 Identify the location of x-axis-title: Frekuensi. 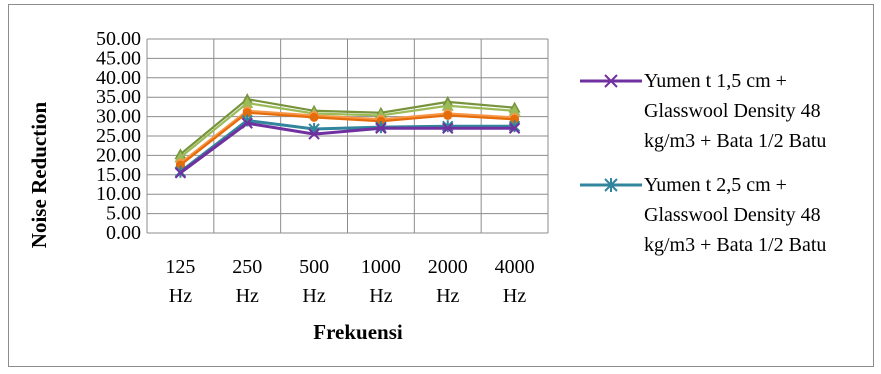
(358, 332).